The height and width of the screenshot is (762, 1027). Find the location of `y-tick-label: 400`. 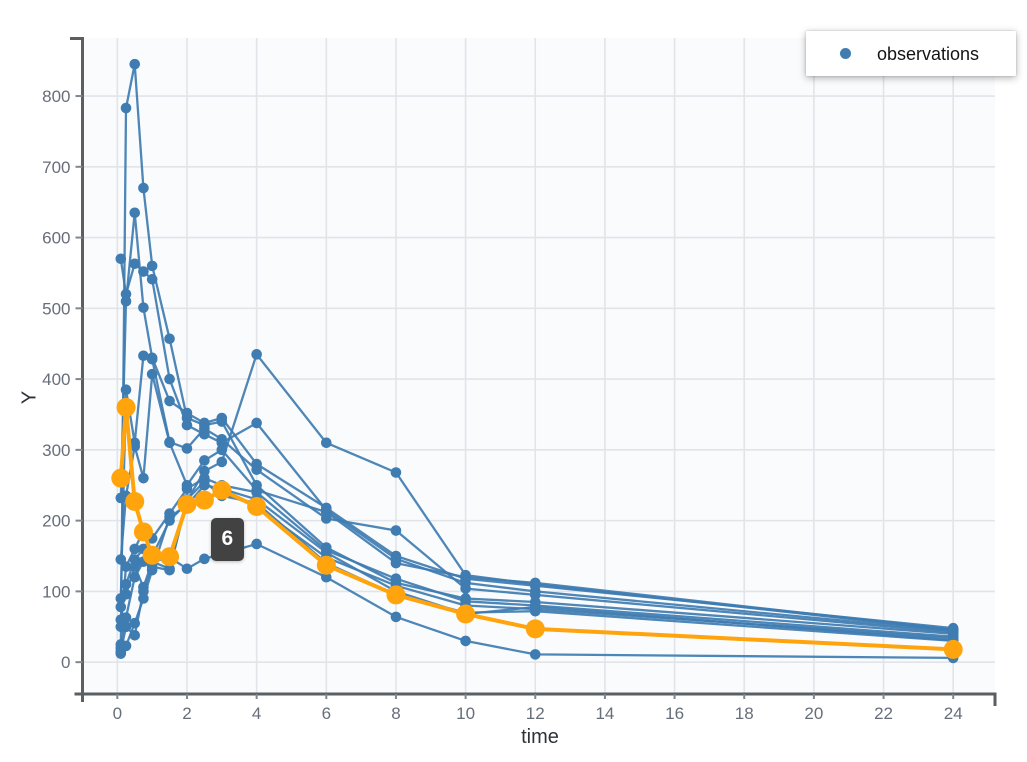

y-tick-label: 400 is located at coordinates (56, 379).